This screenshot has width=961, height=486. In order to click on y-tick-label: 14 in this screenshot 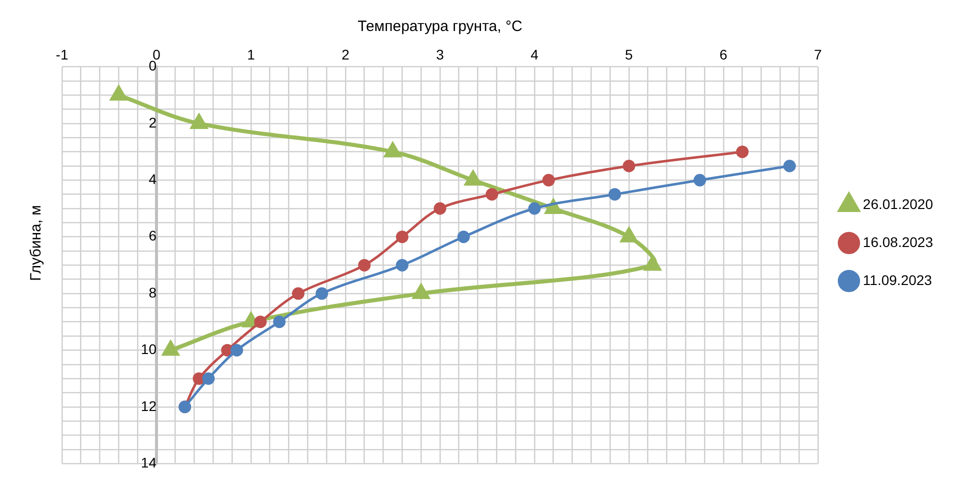, I will do `click(148, 462)`.